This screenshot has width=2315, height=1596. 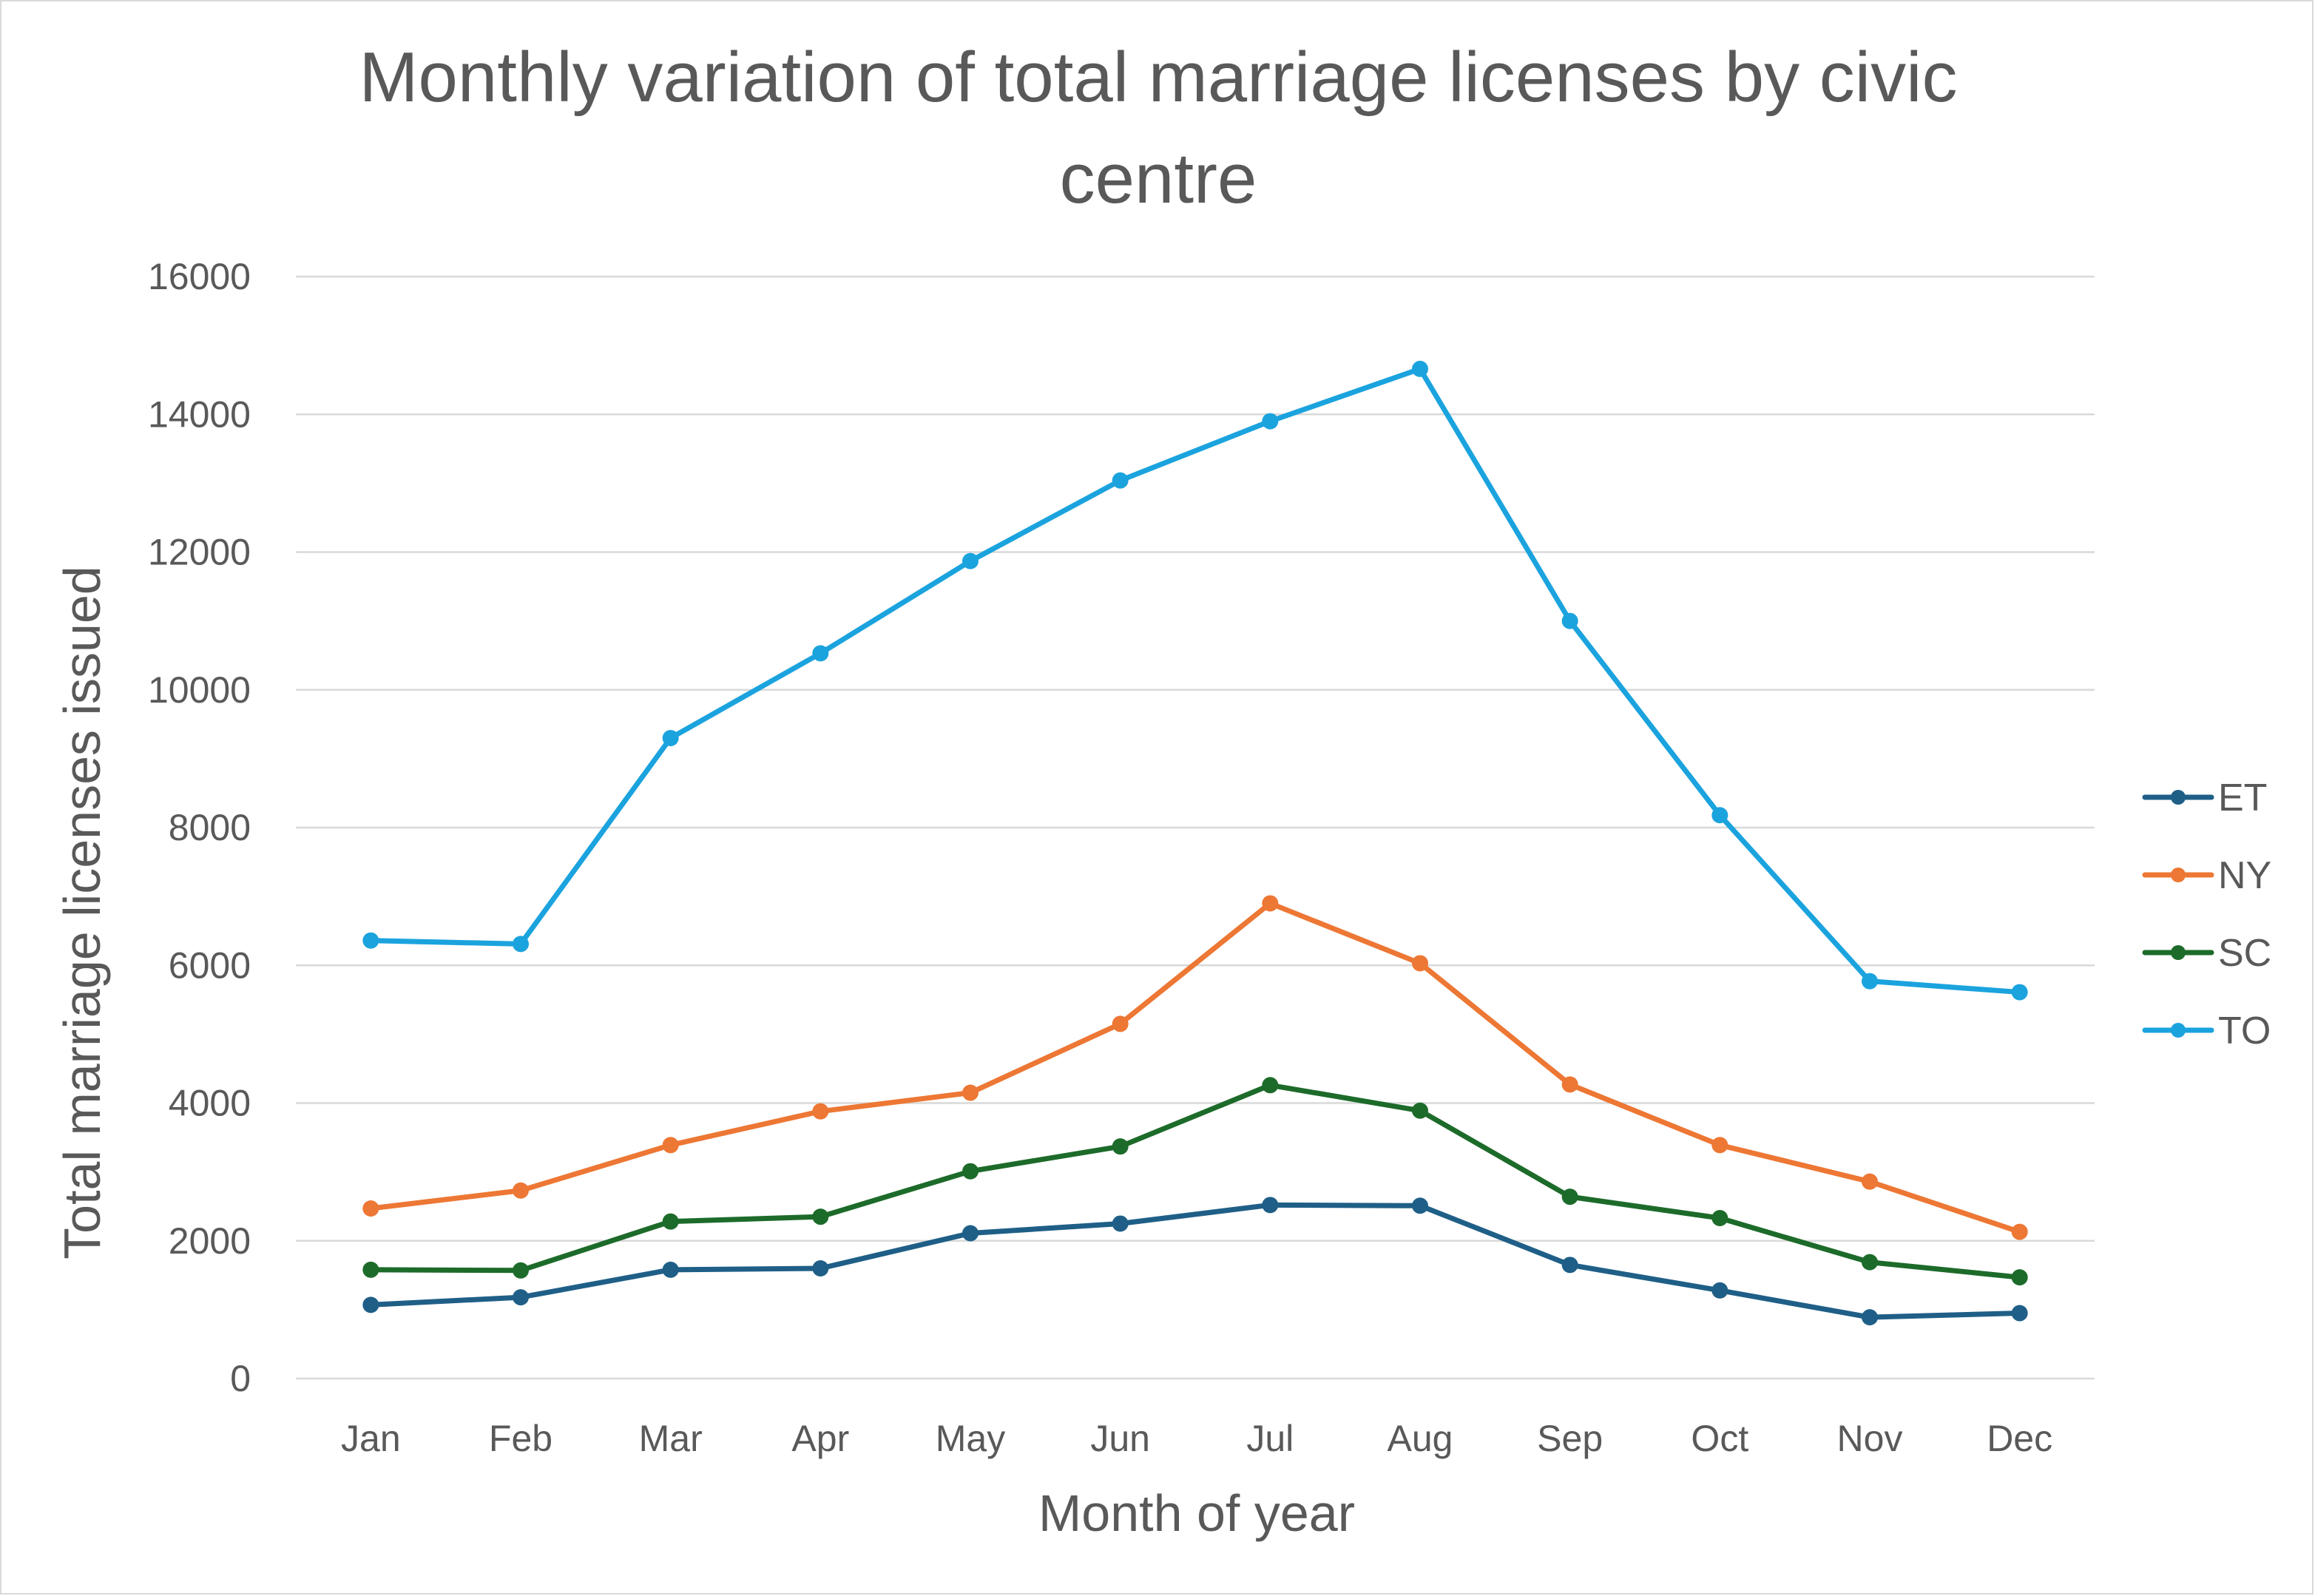 What do you see at coordinates (371, 1438) in the screenshot?
I see `x-tick-label-jan: Jan` at bounding box center [371, 1438].